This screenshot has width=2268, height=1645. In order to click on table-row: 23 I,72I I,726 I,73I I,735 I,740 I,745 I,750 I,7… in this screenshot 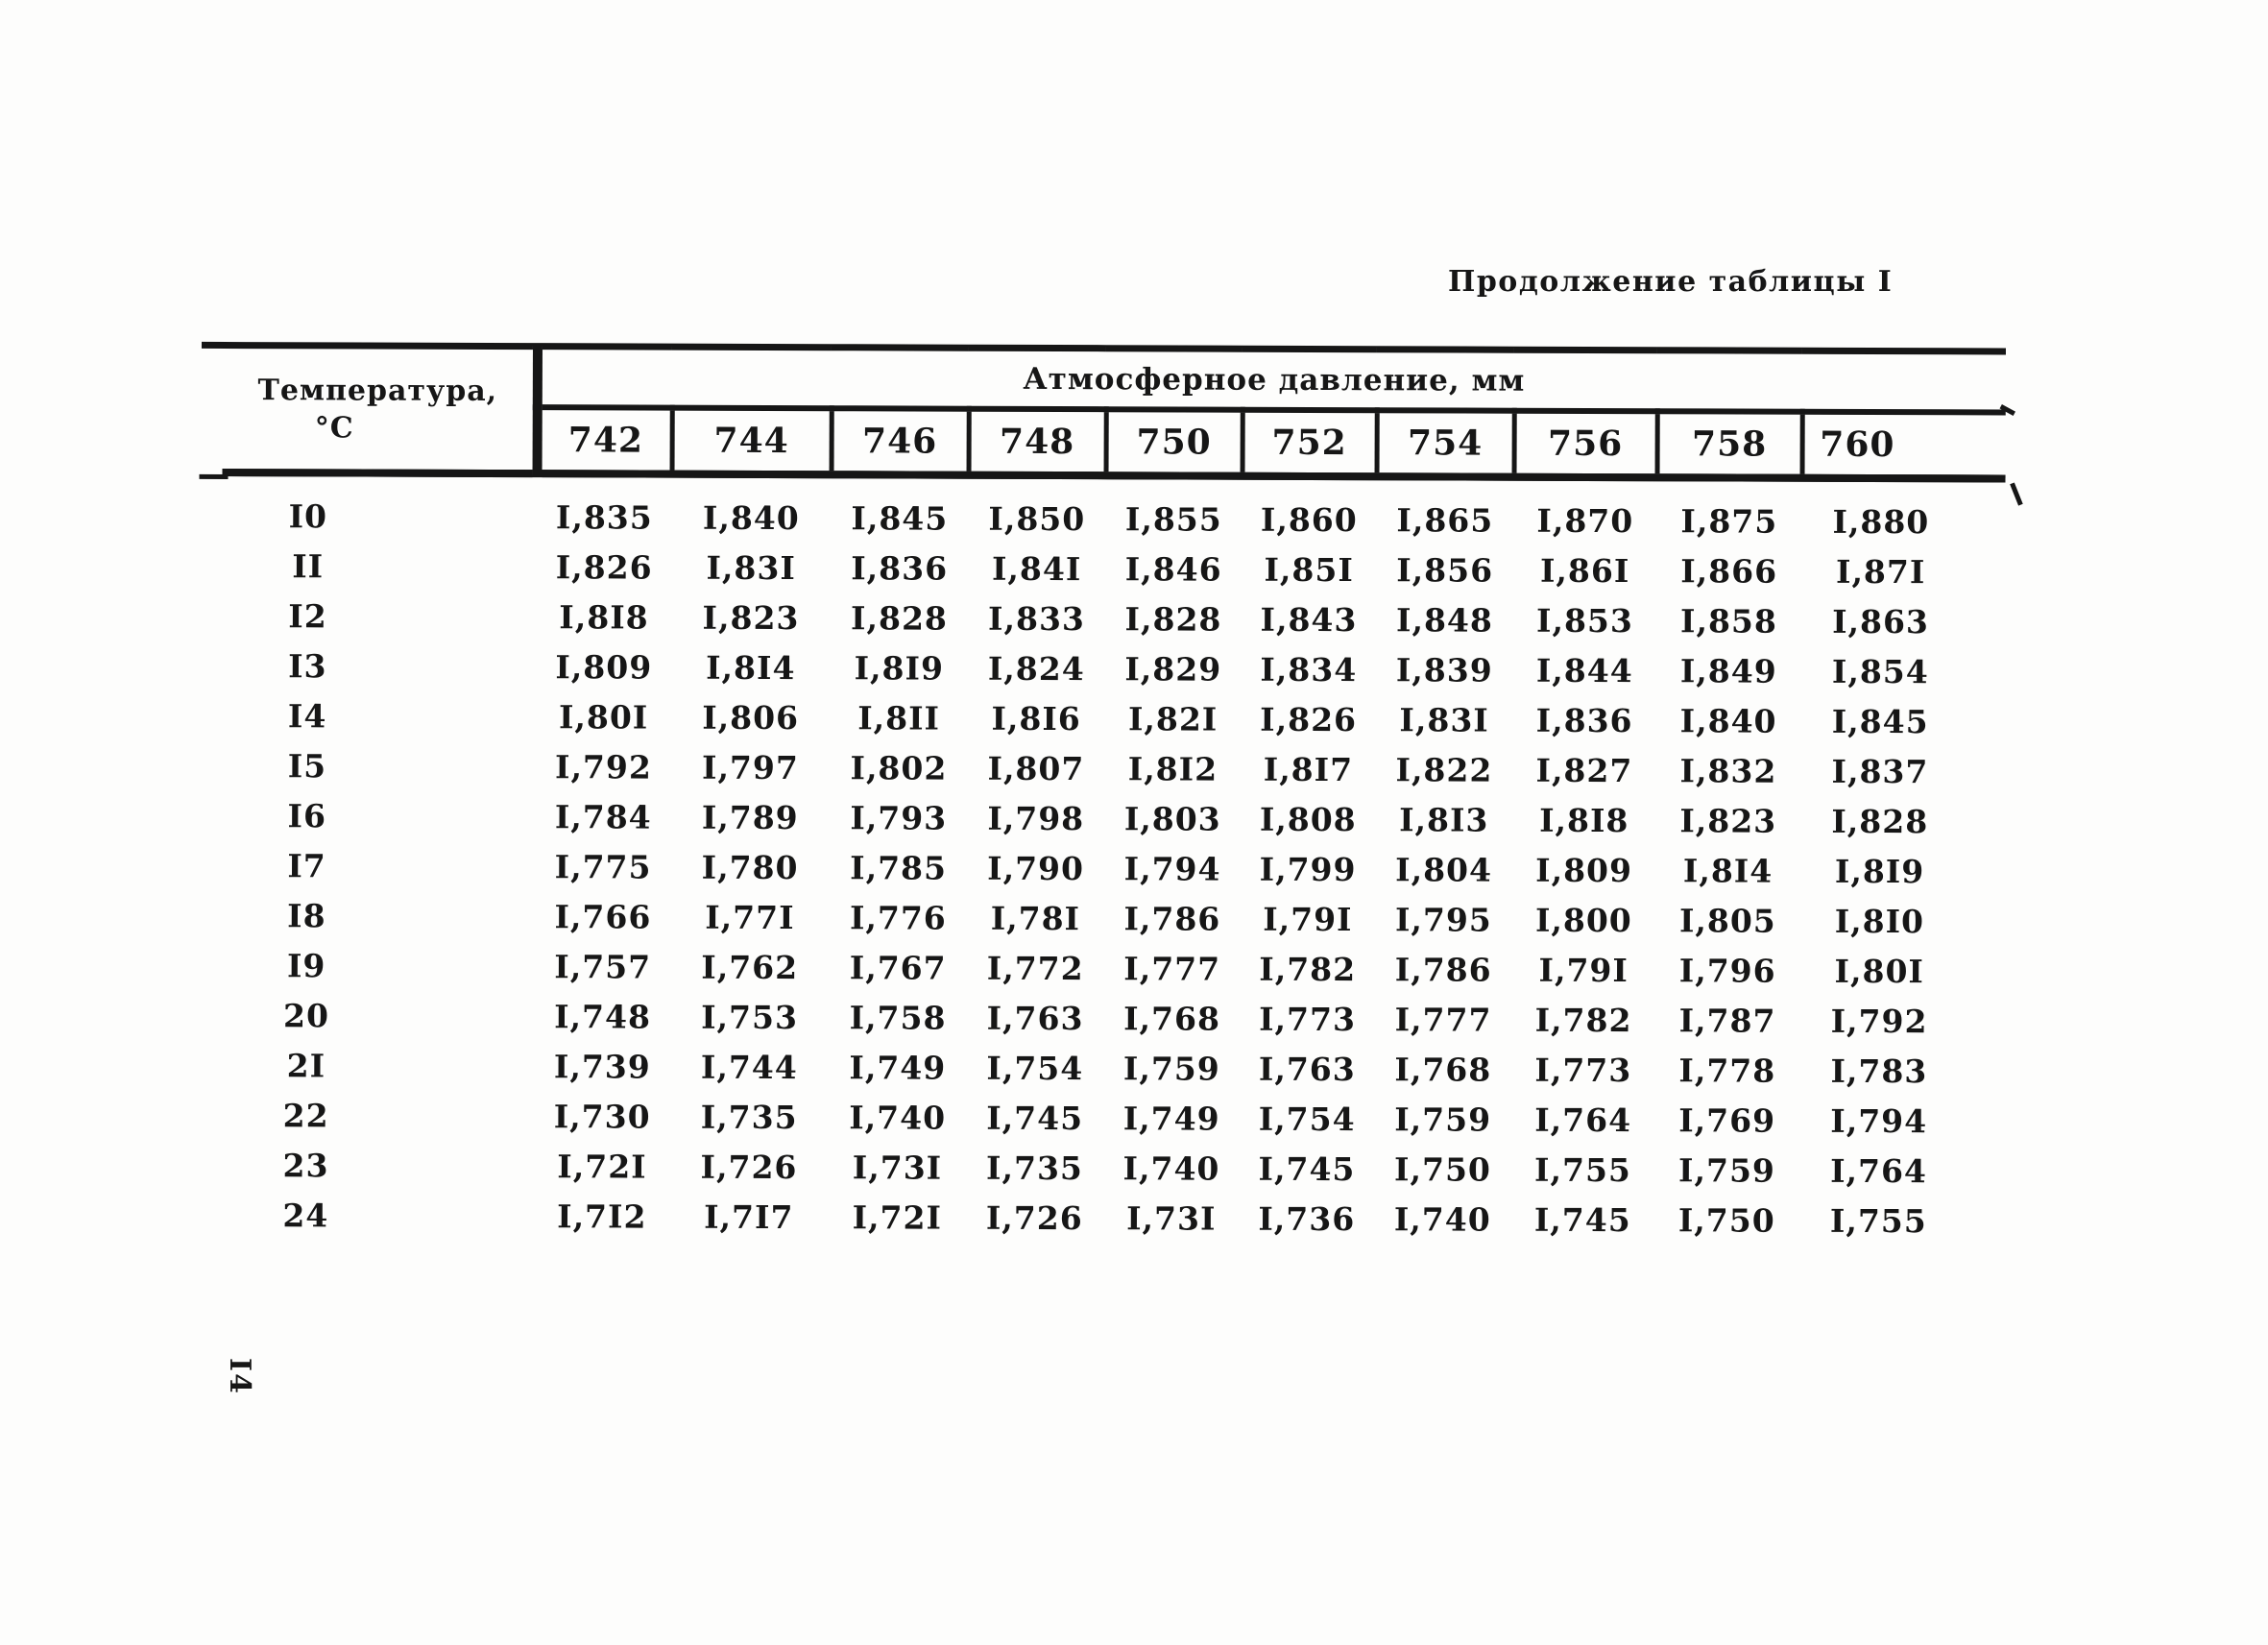, I will do `click(1111, 1168)`.